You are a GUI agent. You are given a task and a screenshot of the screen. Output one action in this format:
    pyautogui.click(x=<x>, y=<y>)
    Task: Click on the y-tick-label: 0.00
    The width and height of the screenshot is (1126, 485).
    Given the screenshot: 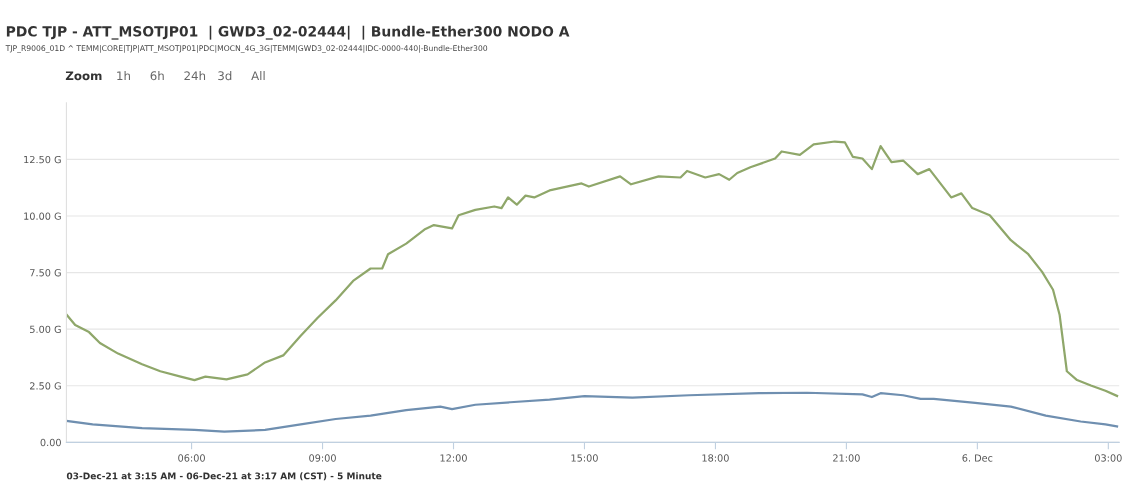 What is the action you would take?
    pyautogui.click(x=50, y=442)
    